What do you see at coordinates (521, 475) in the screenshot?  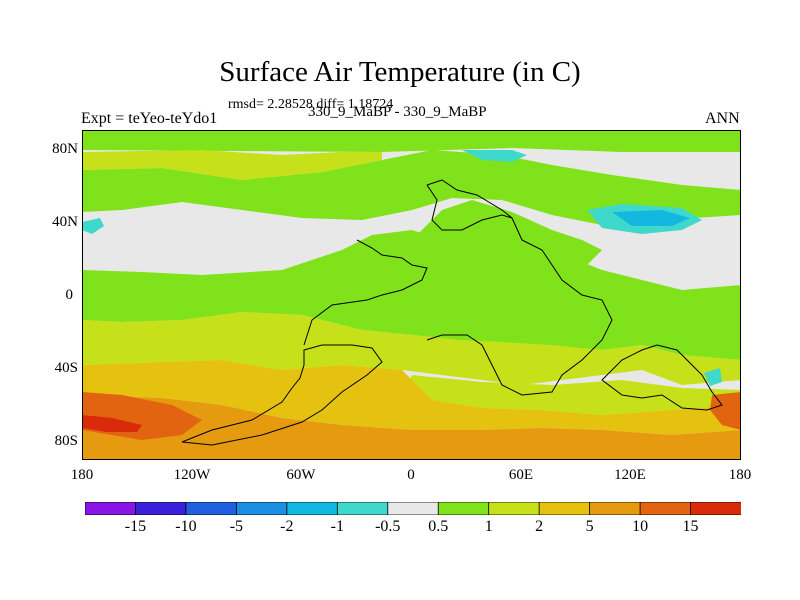 I see `x-tick-label: 60E` at bounding box center [521, 475].